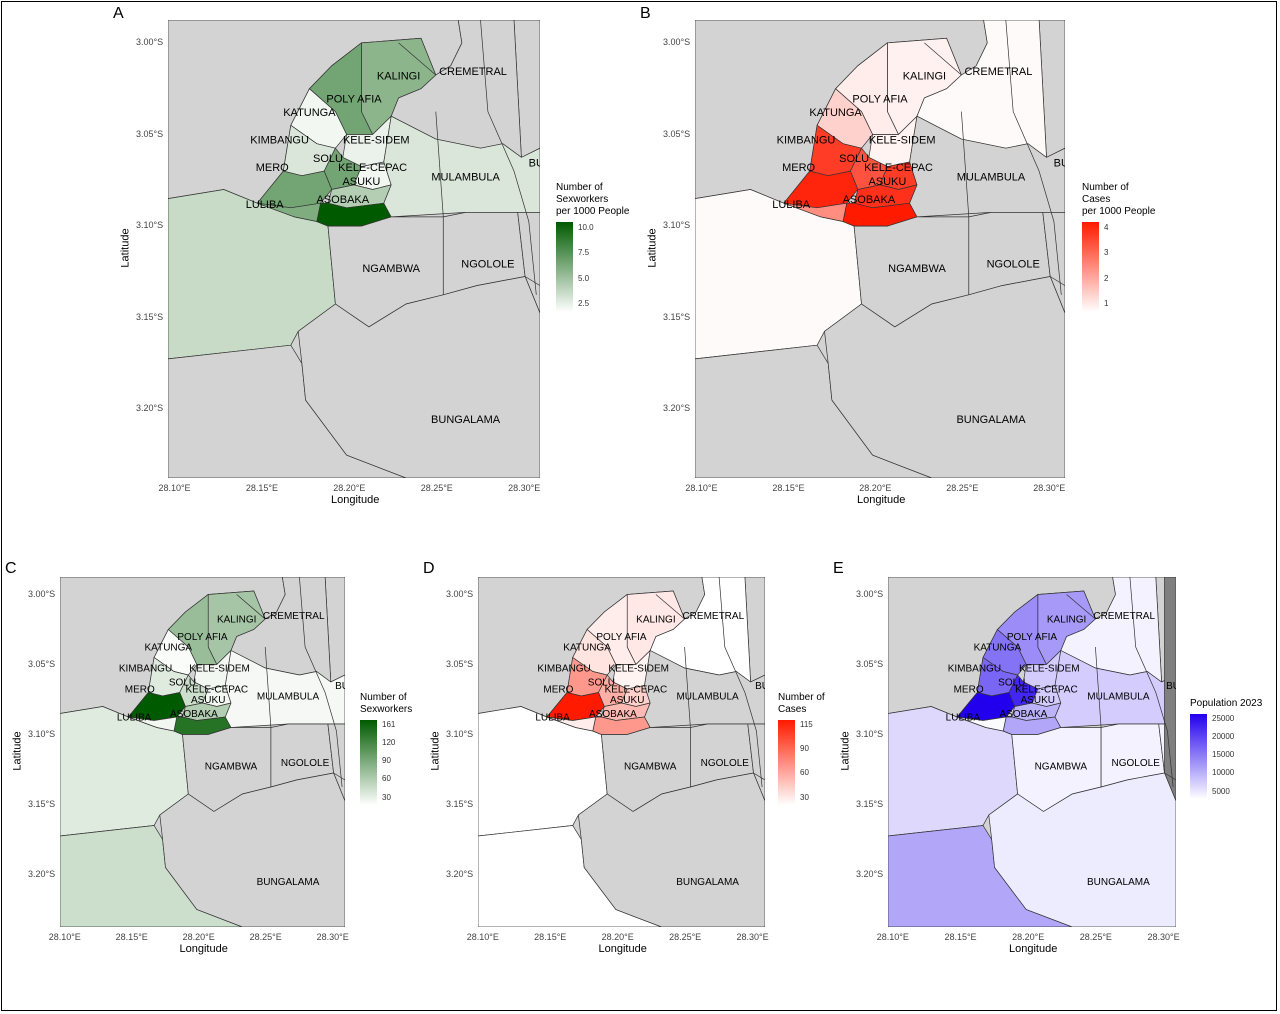 Image resolution: width=1280 pixels, height=1014 pixels. What do you see at coordinates (645, 13) in the screenshot?
I see `panel-letter-b: B` at bounding box center [645, 13].